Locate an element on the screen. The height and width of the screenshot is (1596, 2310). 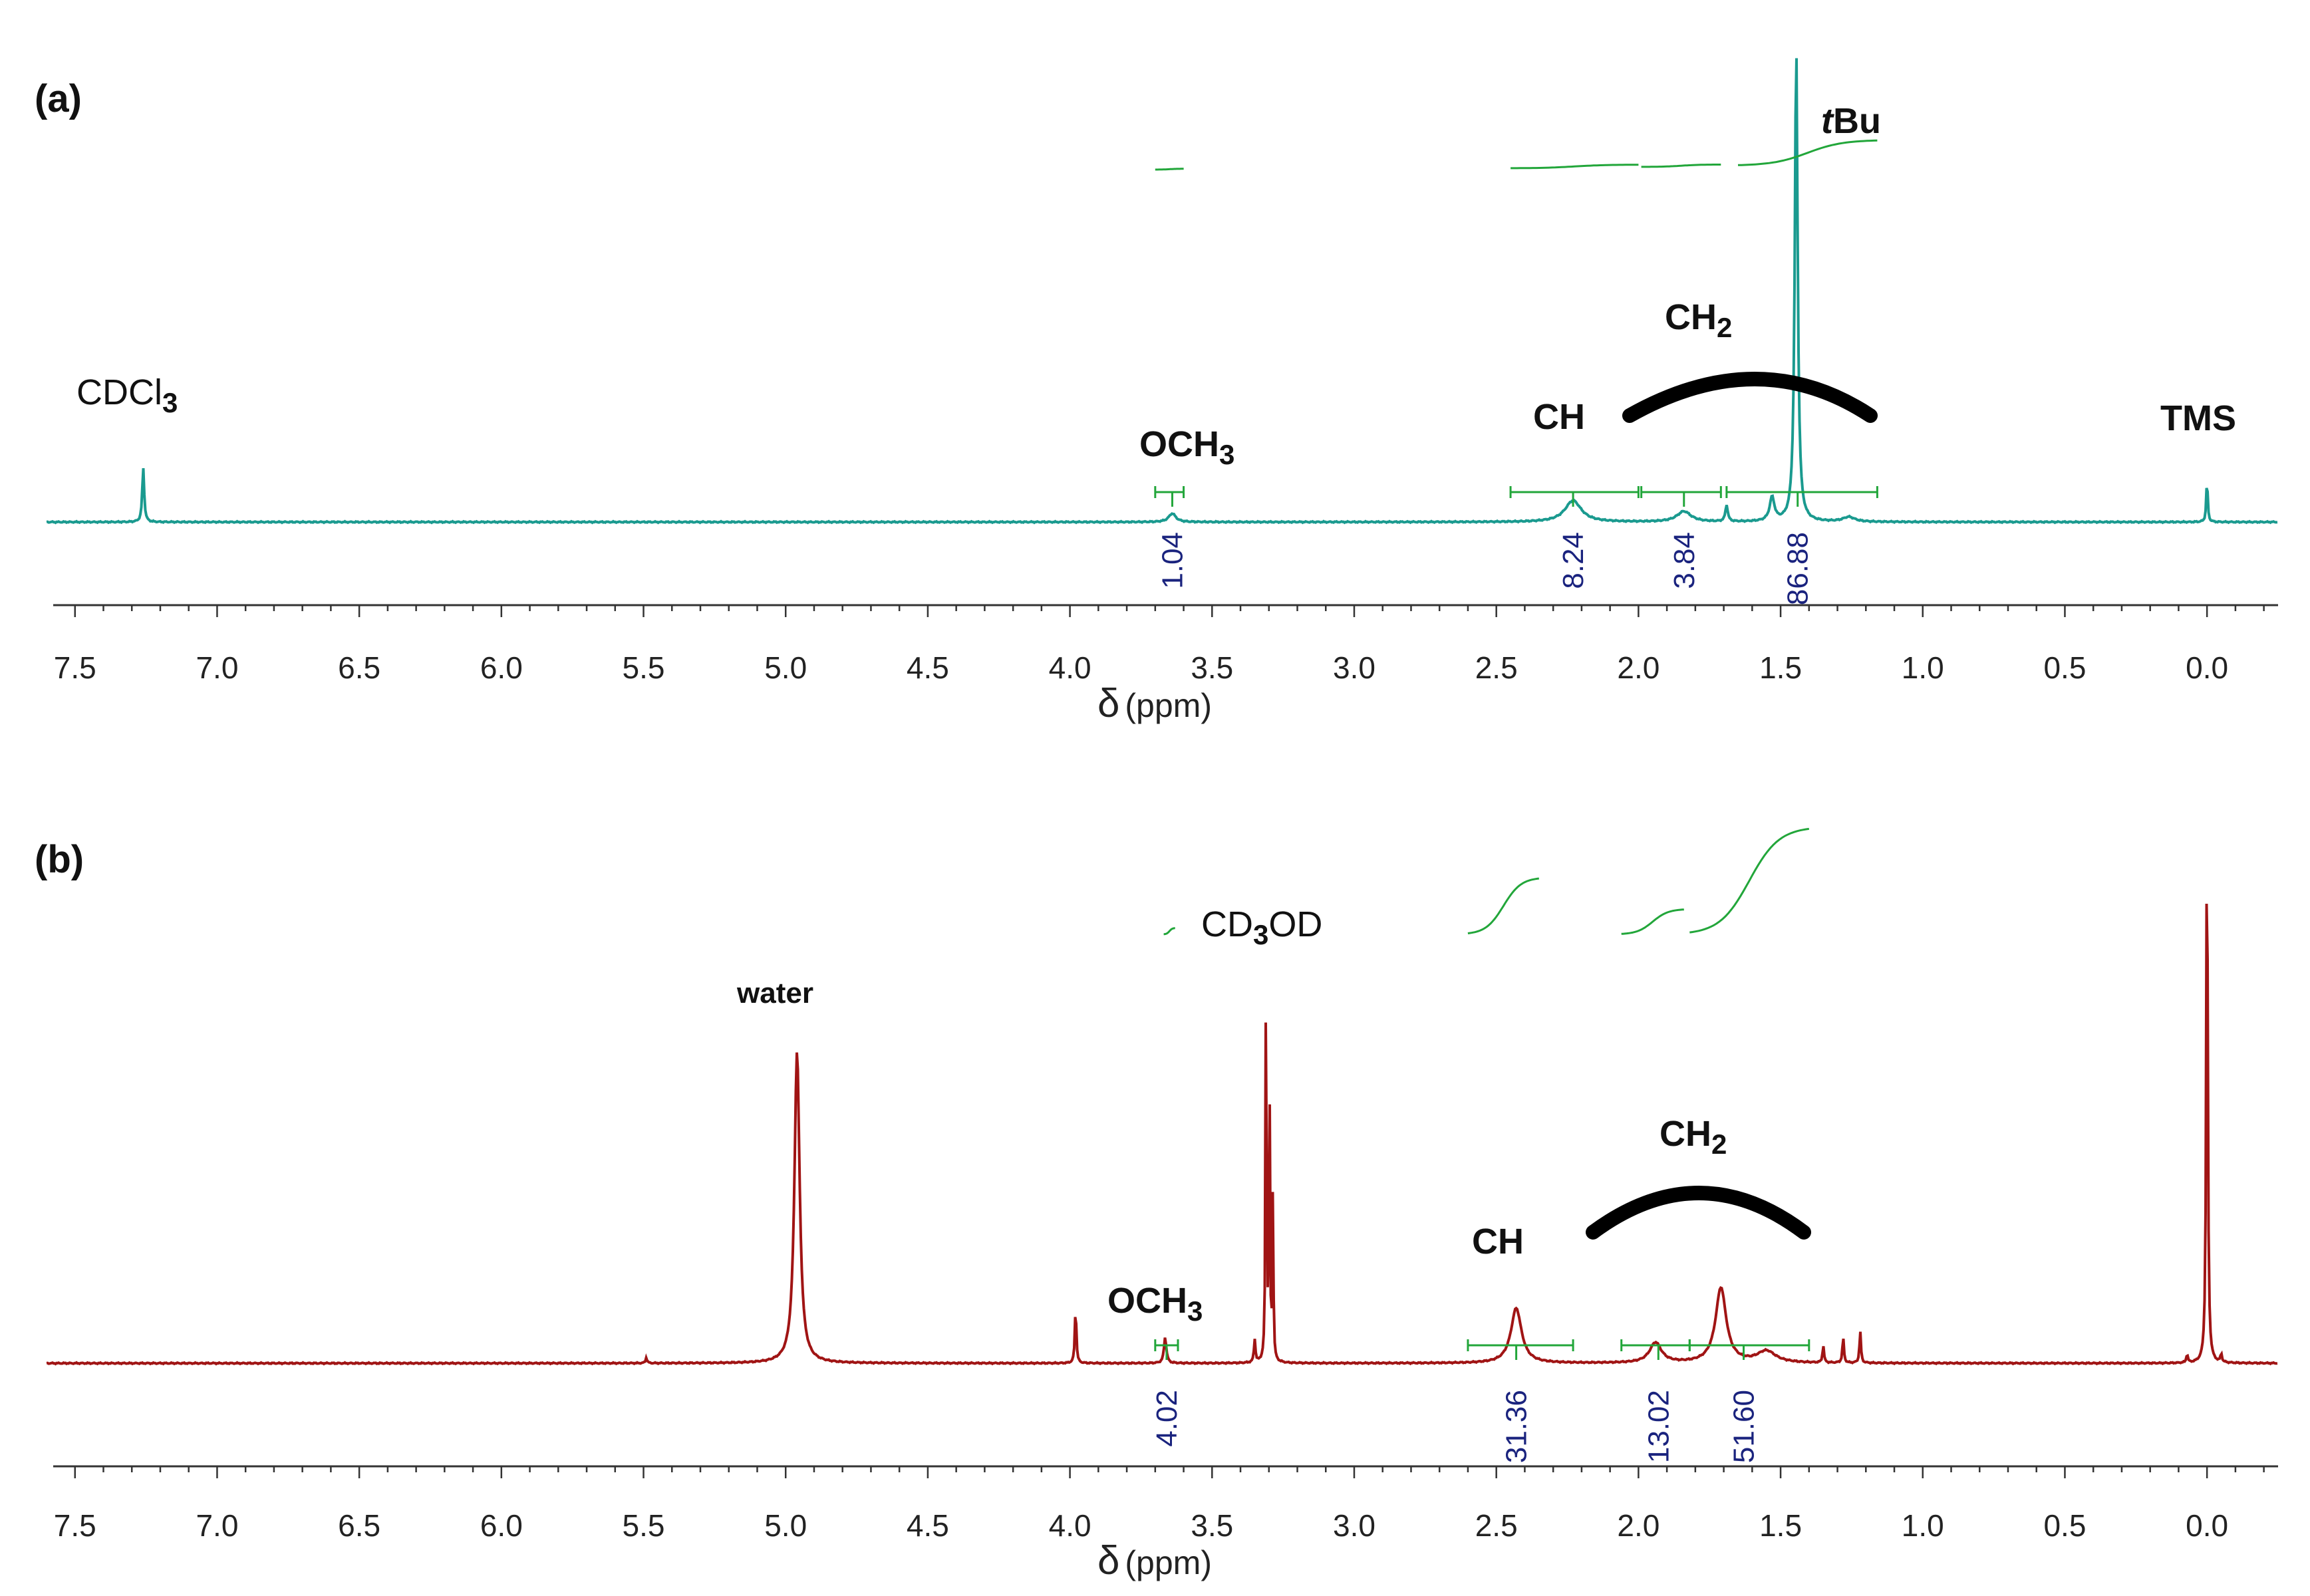
integral-value: 51.60 is located at coordinates (1744, 1426).